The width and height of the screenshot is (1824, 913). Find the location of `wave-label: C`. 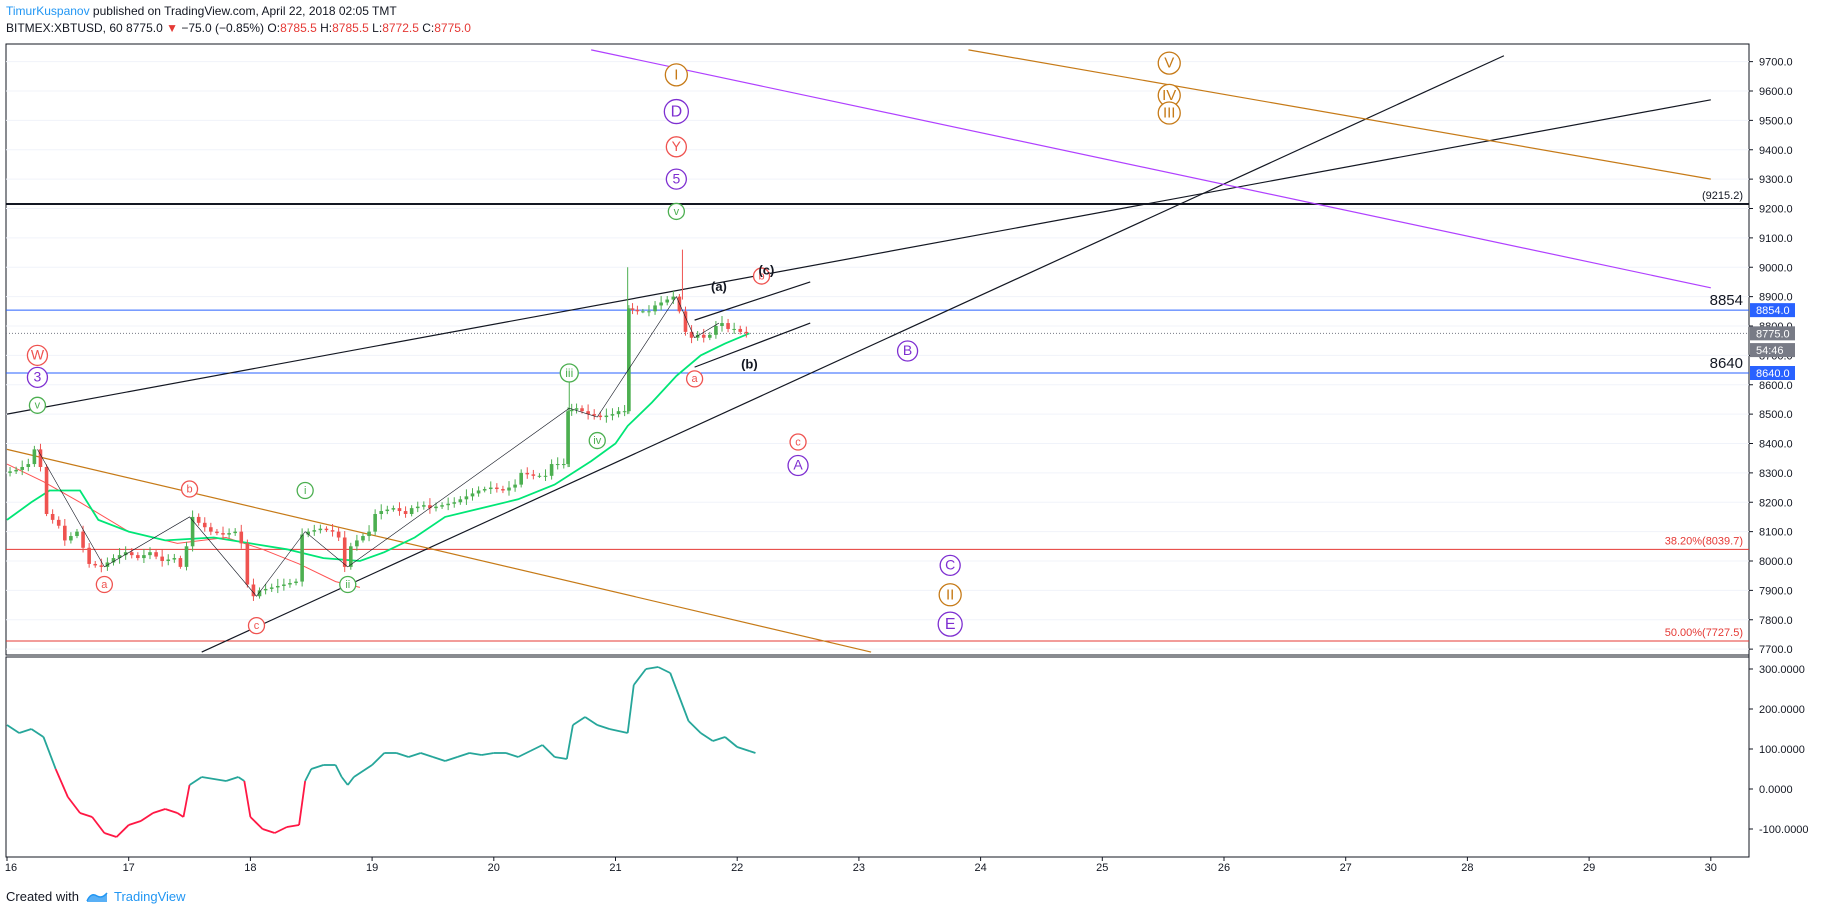

wave-label: C is located at coordinates (950, 565).